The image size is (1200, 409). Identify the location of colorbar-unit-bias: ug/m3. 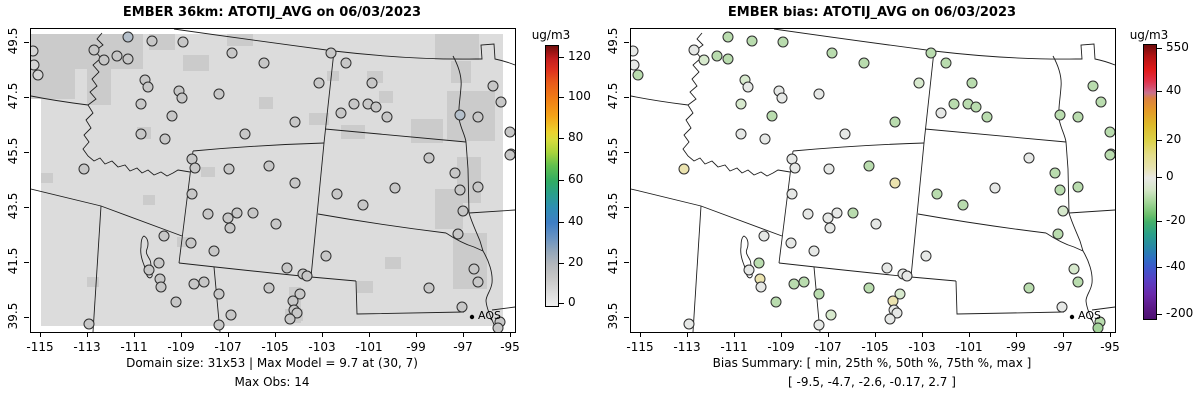
(1149, 35).